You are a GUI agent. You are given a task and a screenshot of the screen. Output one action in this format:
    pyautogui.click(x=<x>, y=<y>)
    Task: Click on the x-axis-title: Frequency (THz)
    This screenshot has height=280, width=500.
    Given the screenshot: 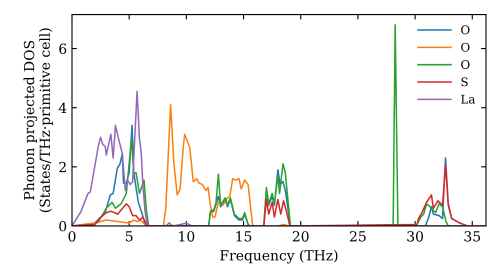 What is the action you would take?
    pyautogui.click(x=279, y=257)
    